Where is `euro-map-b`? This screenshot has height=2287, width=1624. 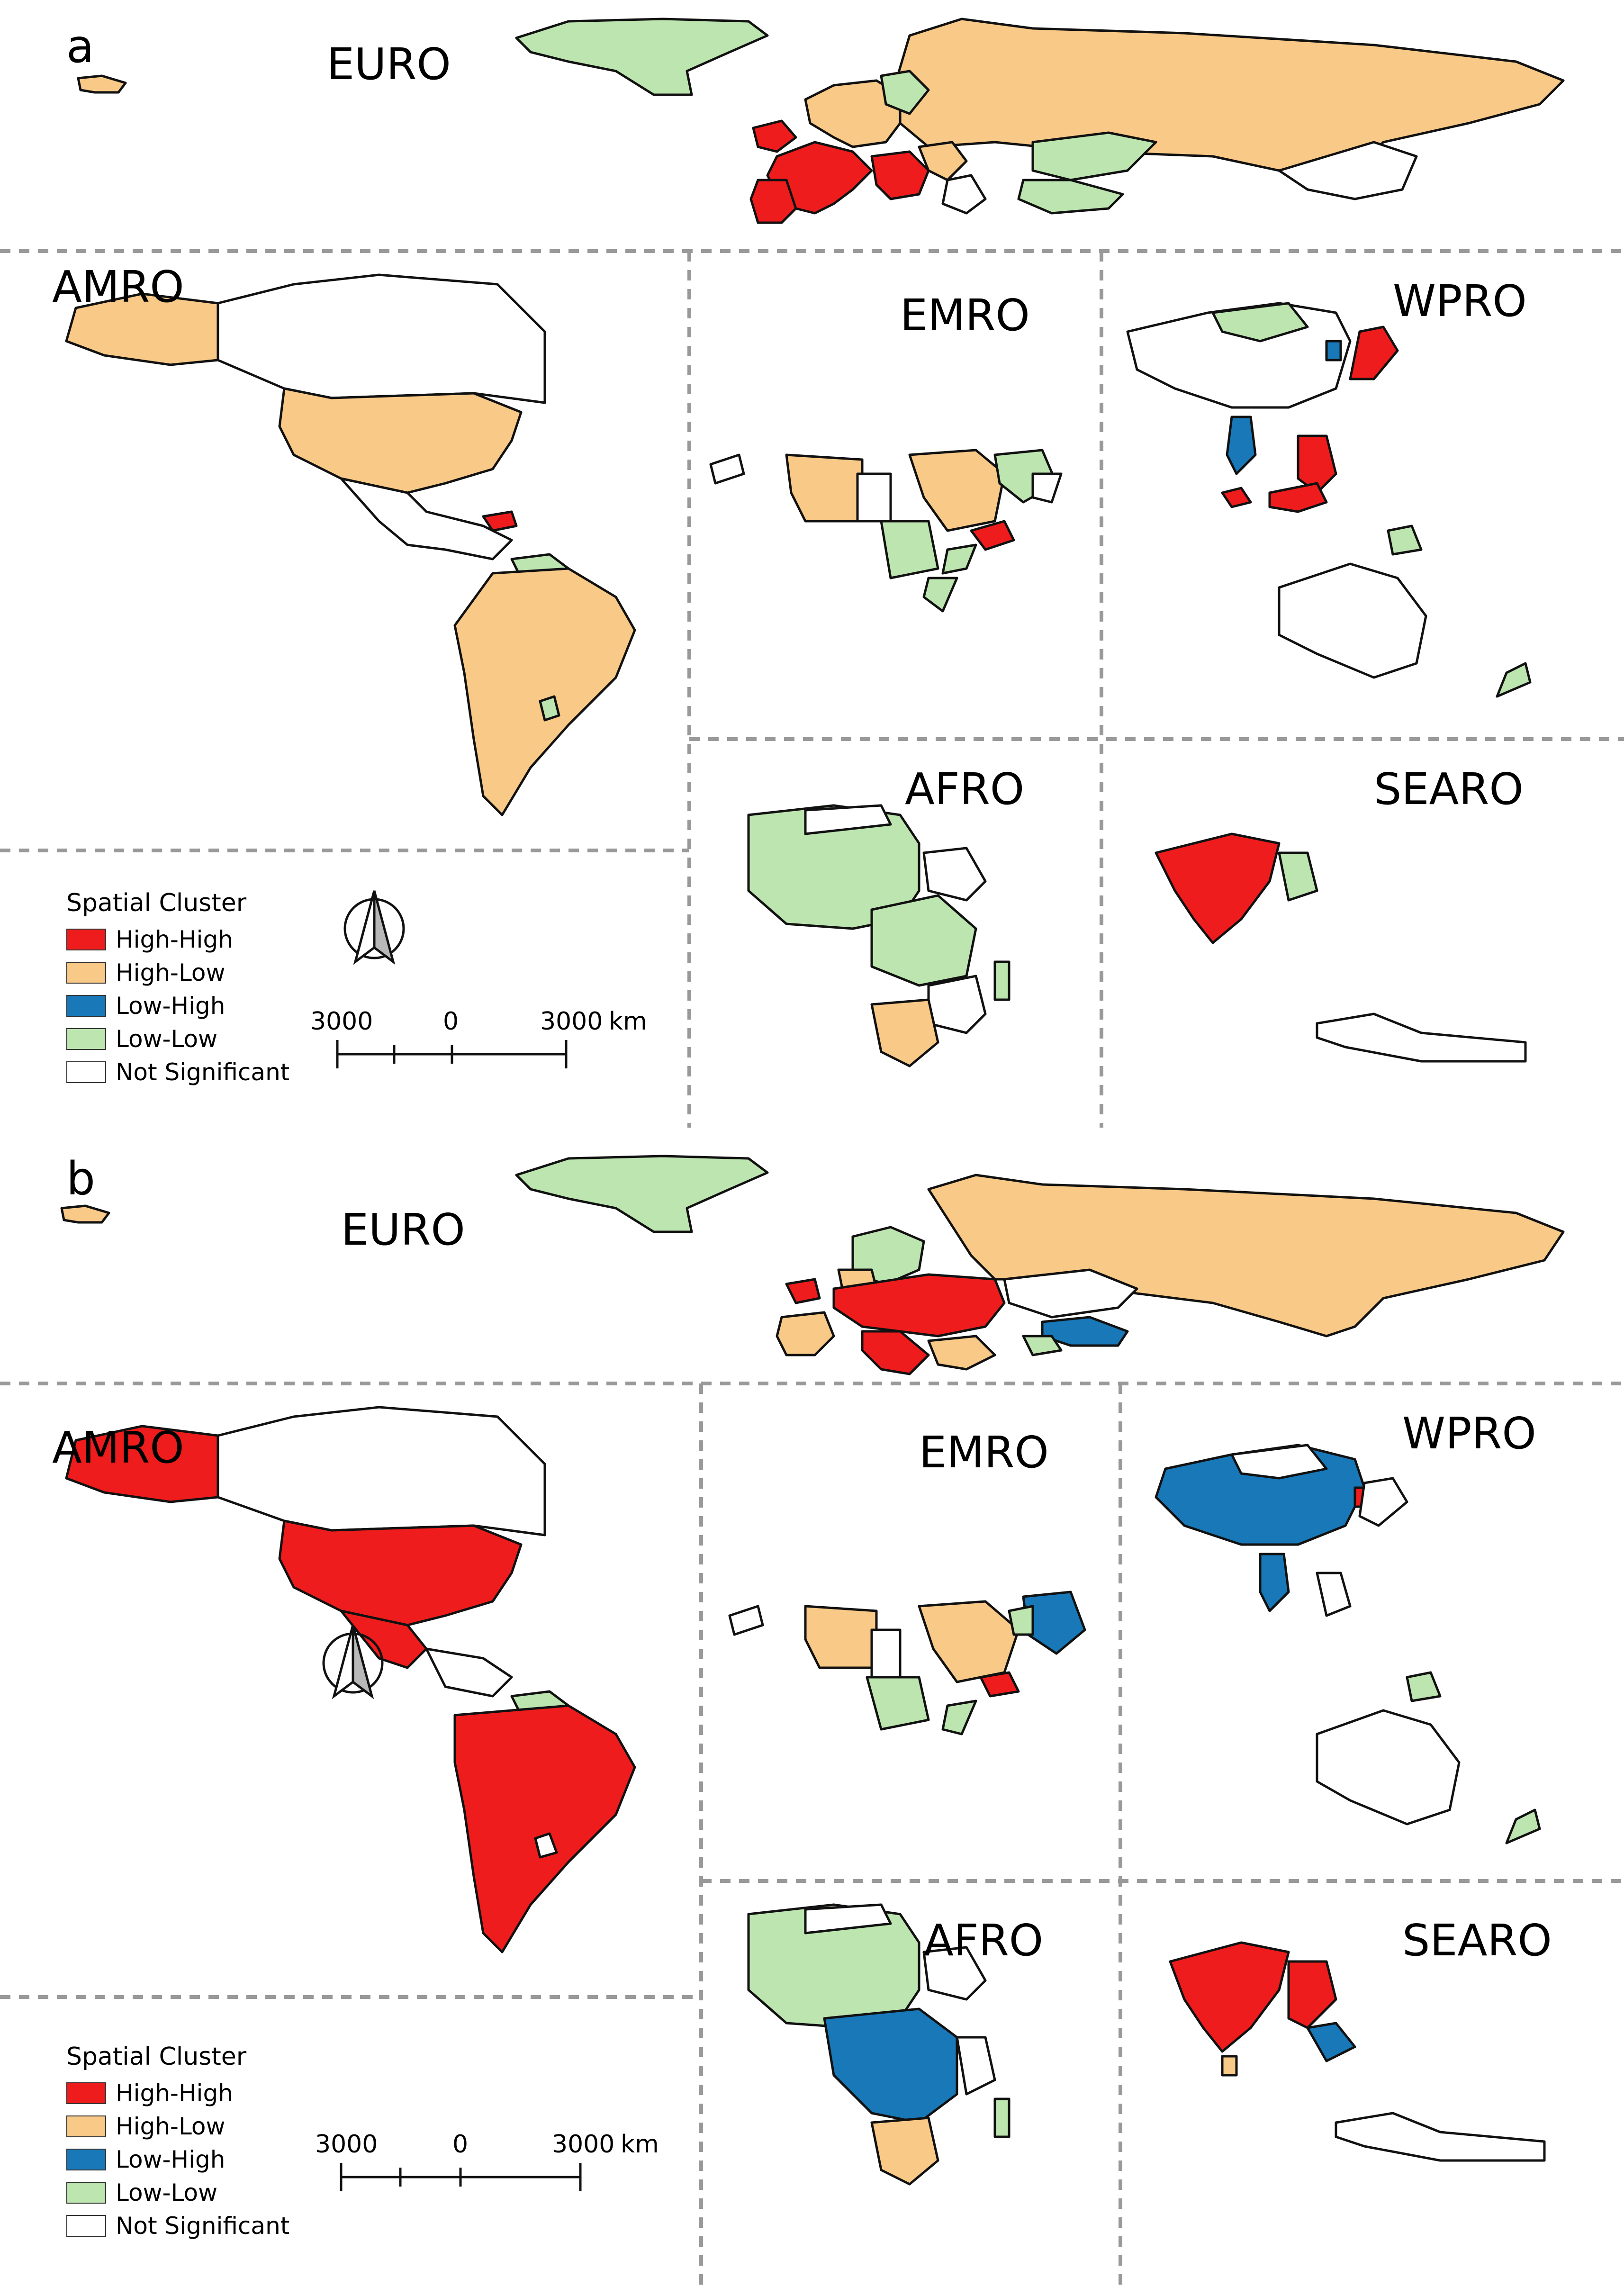 euro-map-b is located at coordinates (812, 1265).